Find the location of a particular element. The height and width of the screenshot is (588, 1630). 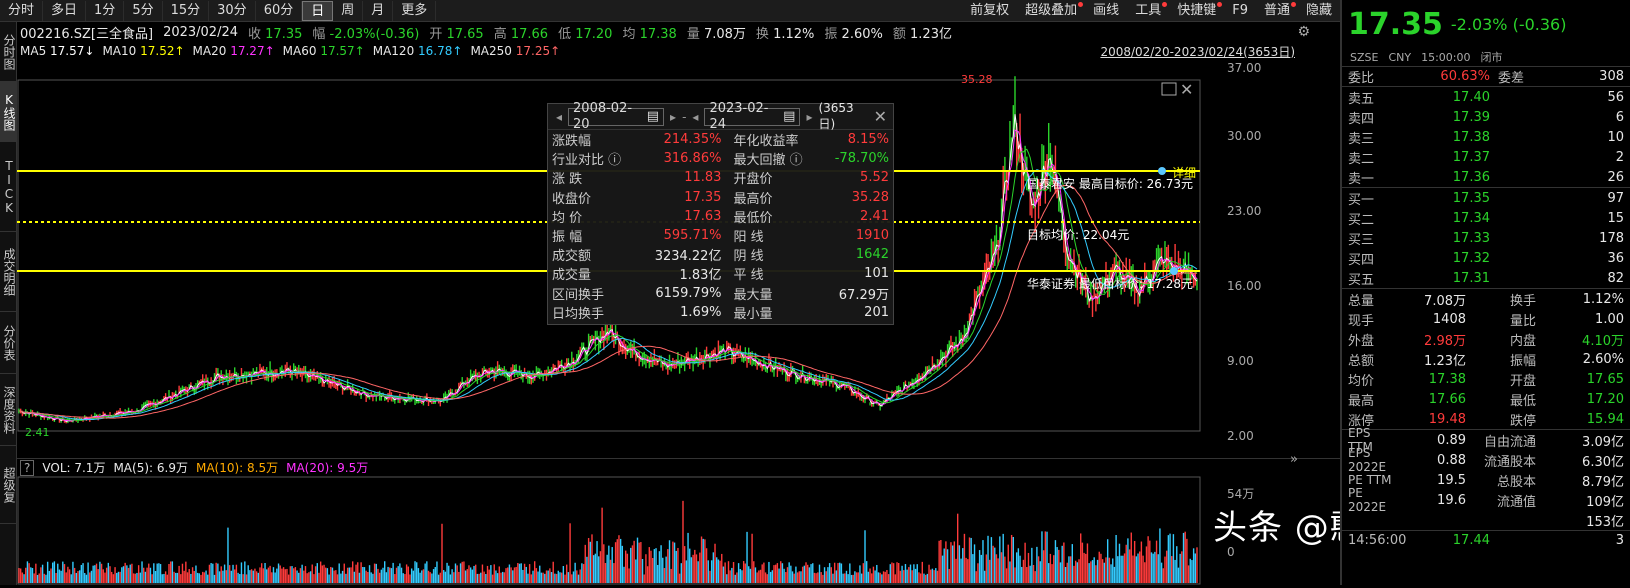

stat-value: 11.83 is located at coordinates (703, 178).